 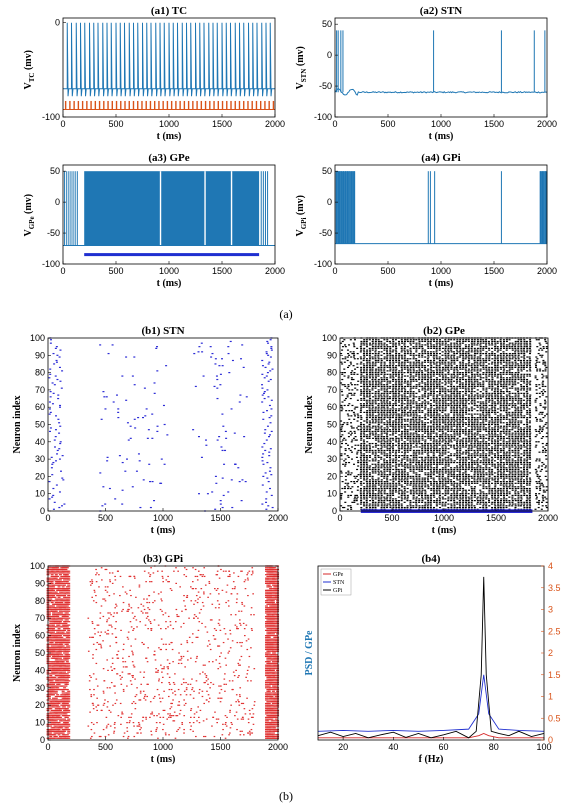 I want to click on plot-area-a4, so click(x=441, y=208).